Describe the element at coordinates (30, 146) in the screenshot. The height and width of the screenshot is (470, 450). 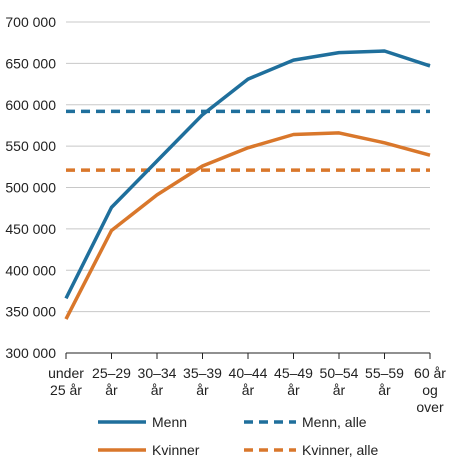
I see `y-tick-label: 550 000` at that location.